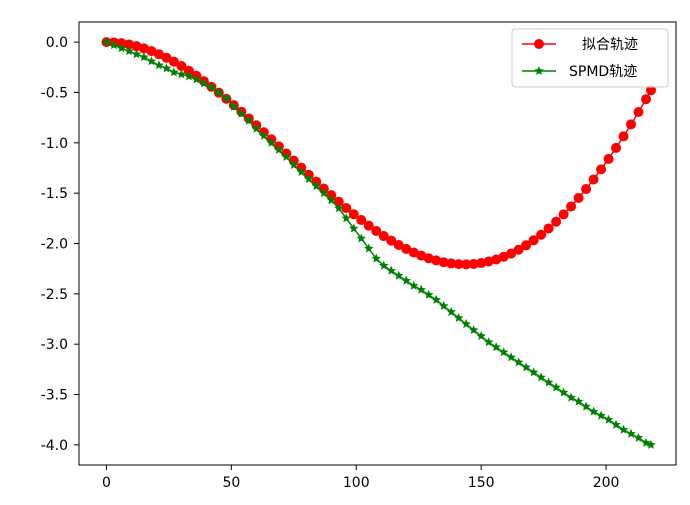 The height and width of the screenshot is (505, 690). I want to click on x-axis: 0 50 100 150 200, so click(360, 478).